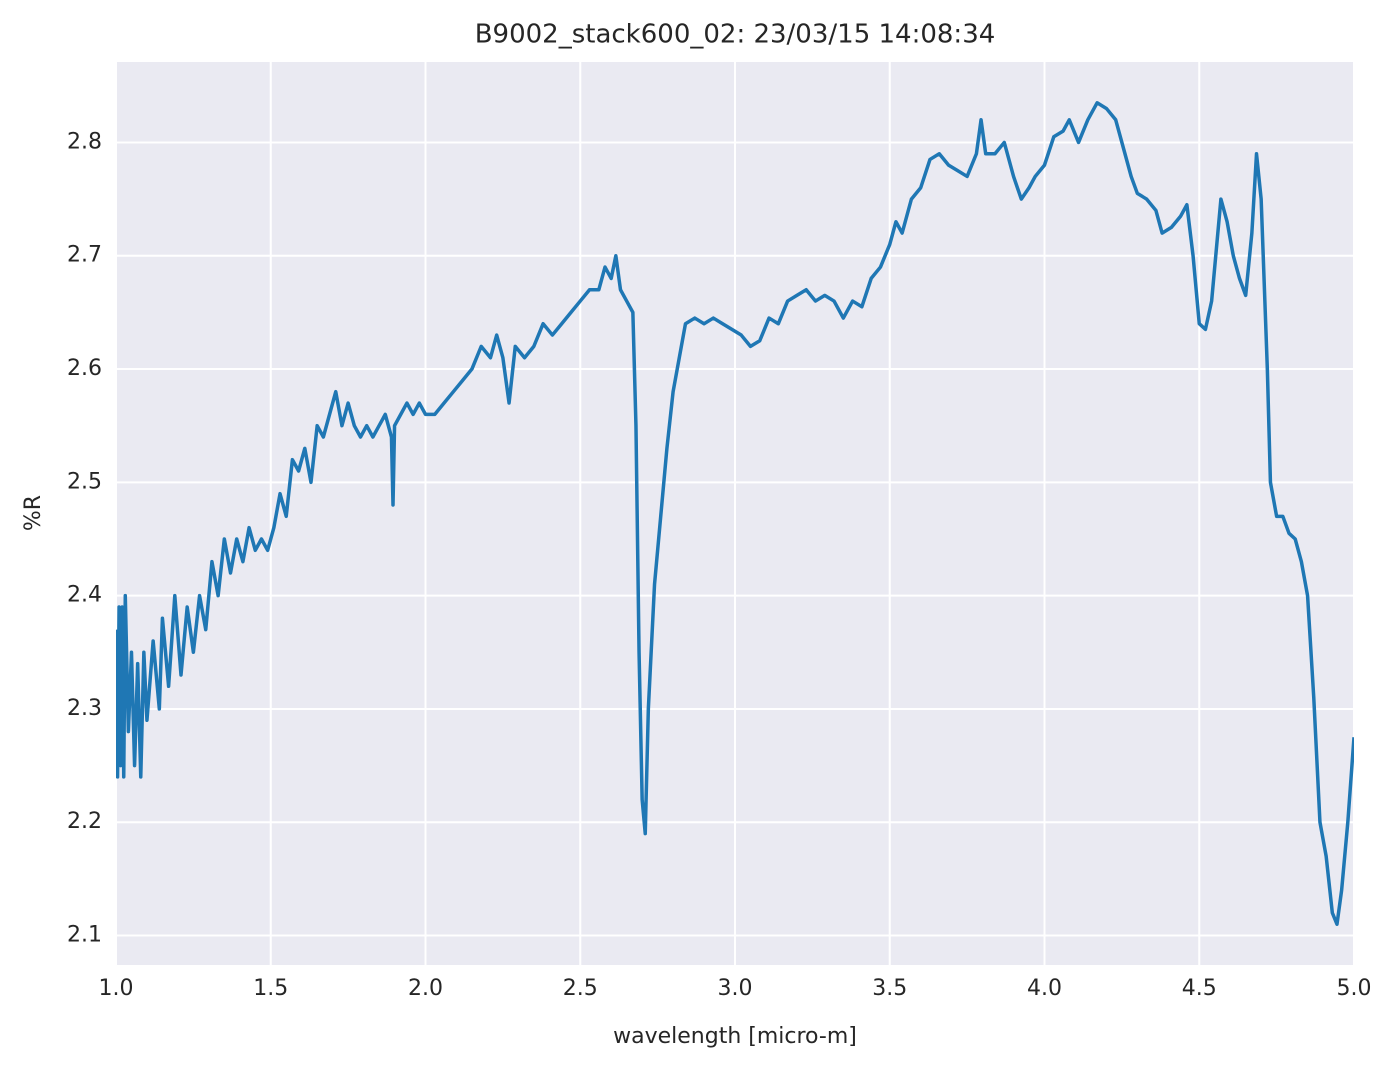 The height and width of the screenshot is (1069, 1394). Describe the element at coordinates (84, 255) in the screenshot. I see `y-tick-label: 2.7` at that location.